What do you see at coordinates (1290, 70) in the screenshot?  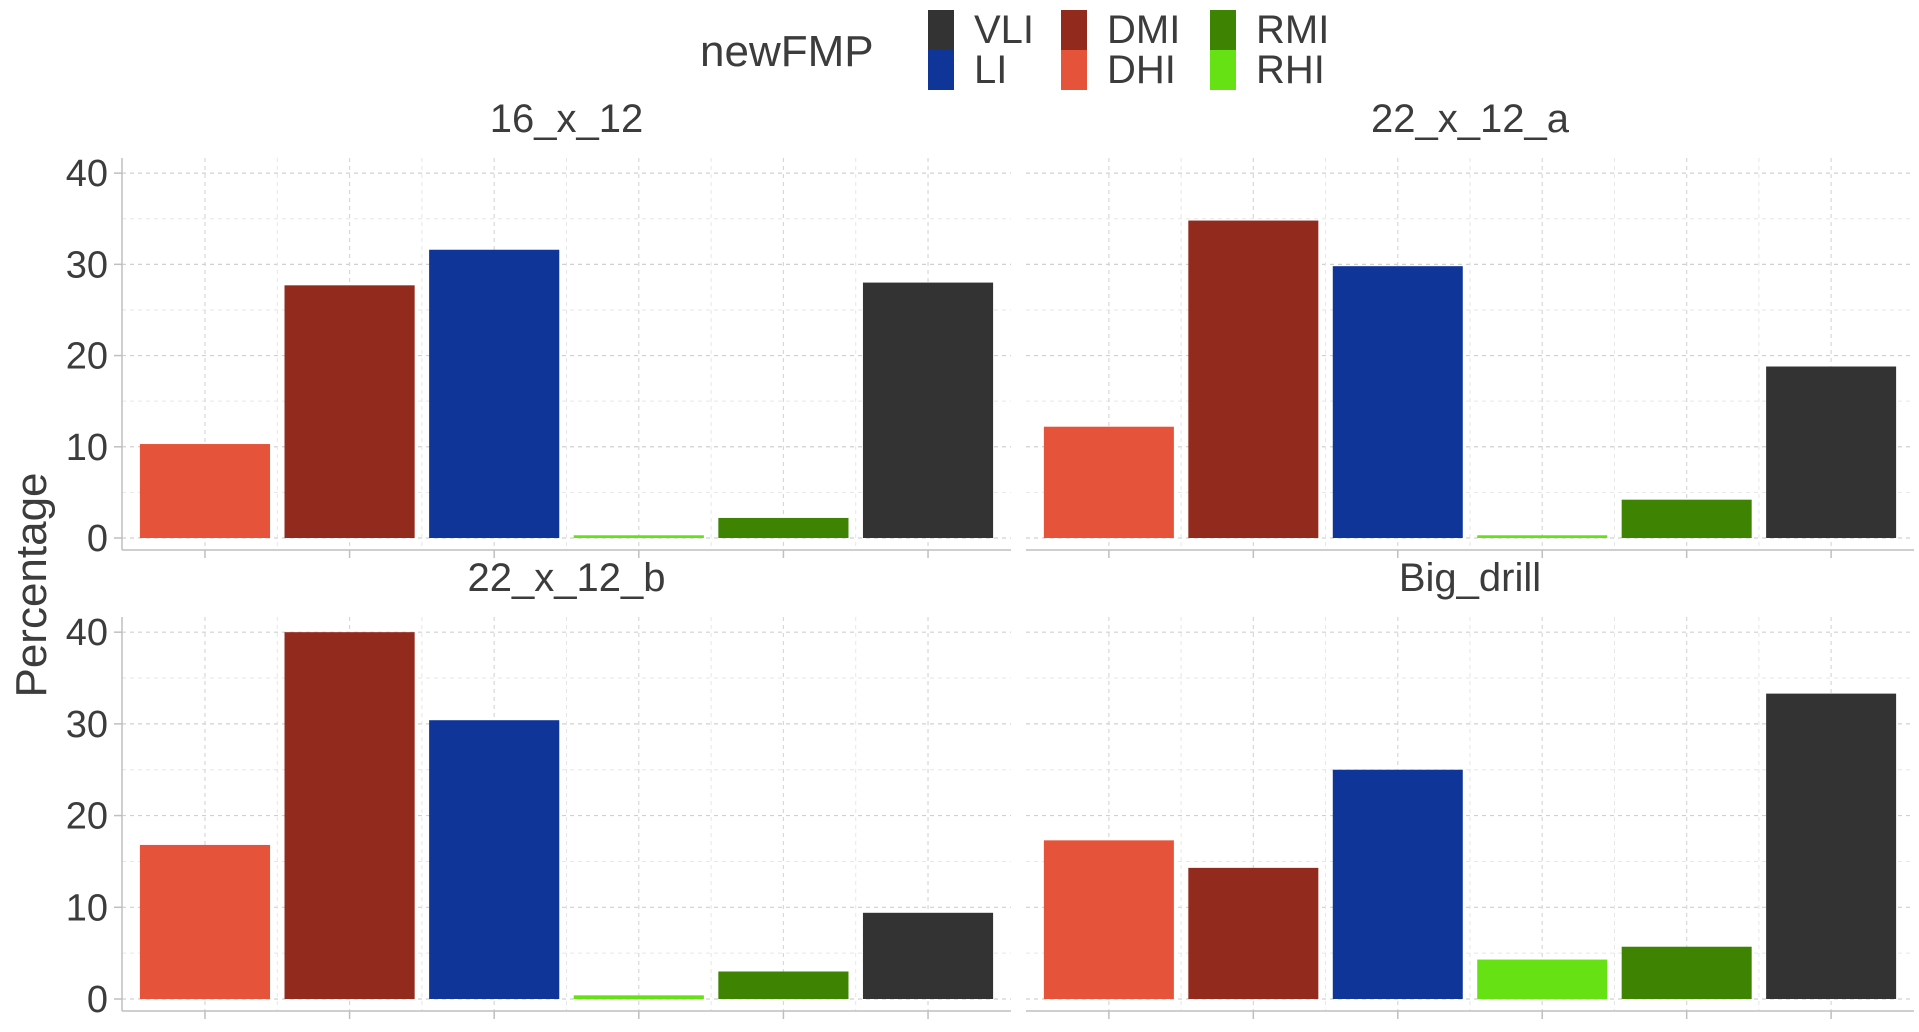 I see `legend-label-rhi: RHI` at bounding box center [1290, 70].